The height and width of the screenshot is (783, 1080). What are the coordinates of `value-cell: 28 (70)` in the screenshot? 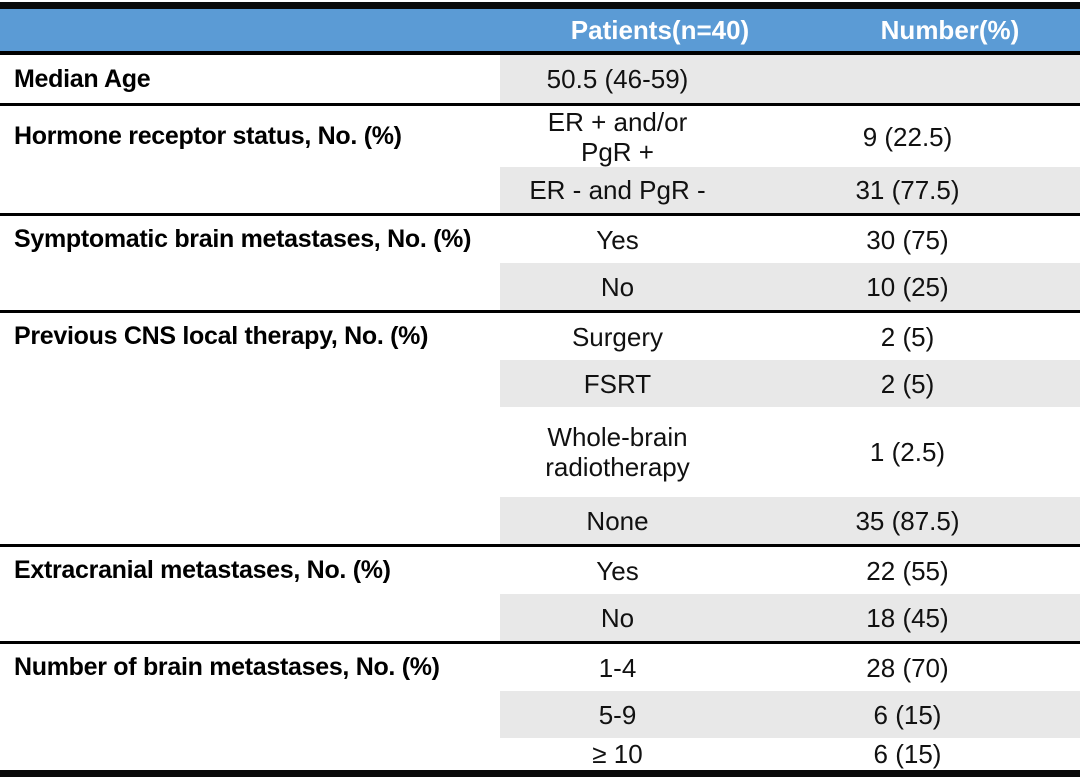 It's located at (950, 666).